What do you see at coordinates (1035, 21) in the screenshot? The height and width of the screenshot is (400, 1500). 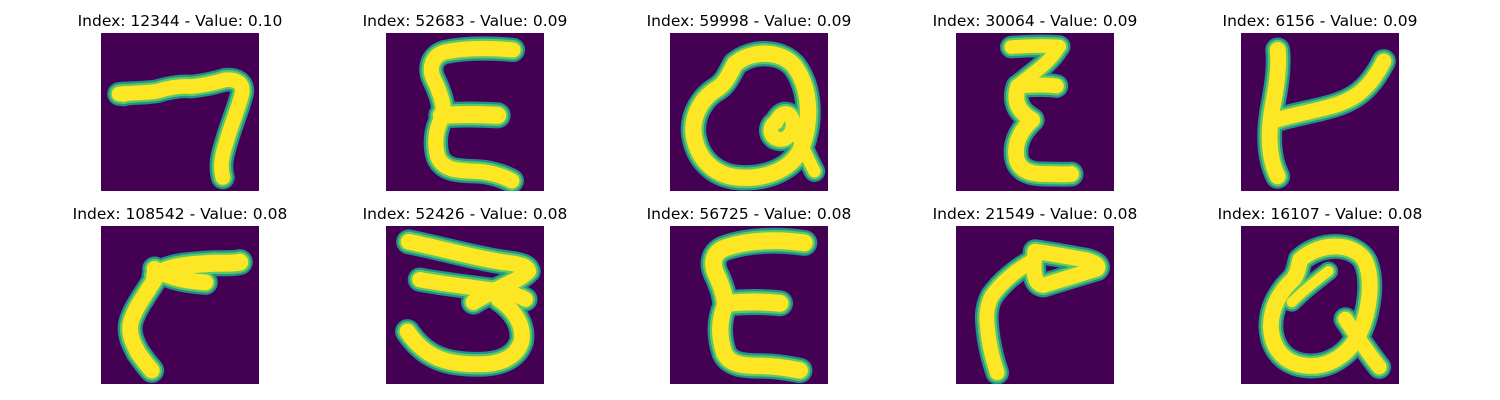 I see `panel-title: Index: 30064 - Value: 0.09` at bounding box center [1035, 21].